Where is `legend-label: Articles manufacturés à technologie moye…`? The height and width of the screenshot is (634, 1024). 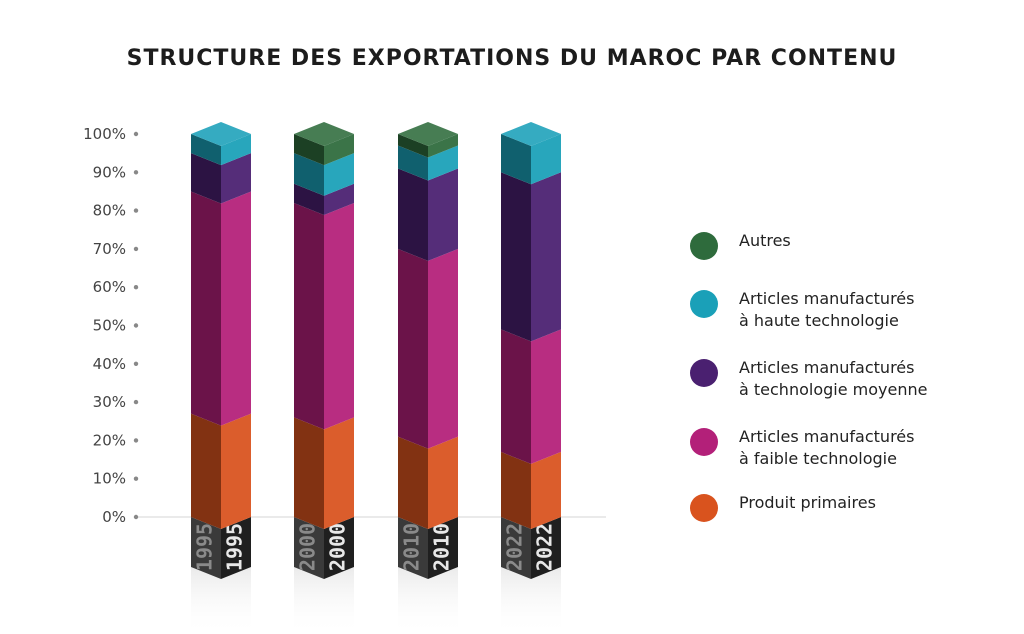 legend-label: Articles manufacturés à technologie moye… is located at coordinates (833, 378).